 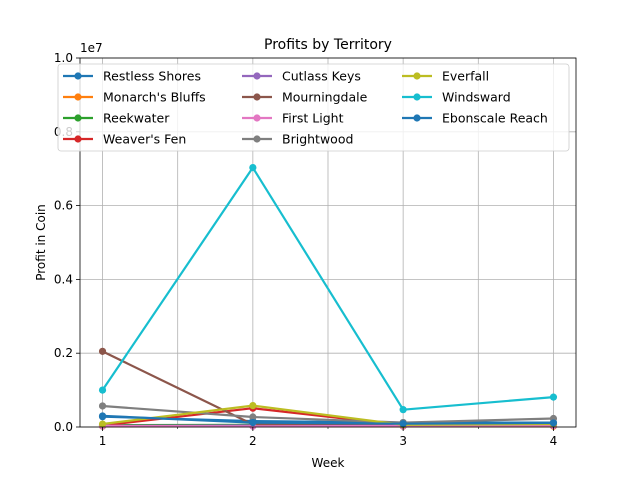 I want to click on legend-label: Cutlass Keys, so click(x=321, y=76).